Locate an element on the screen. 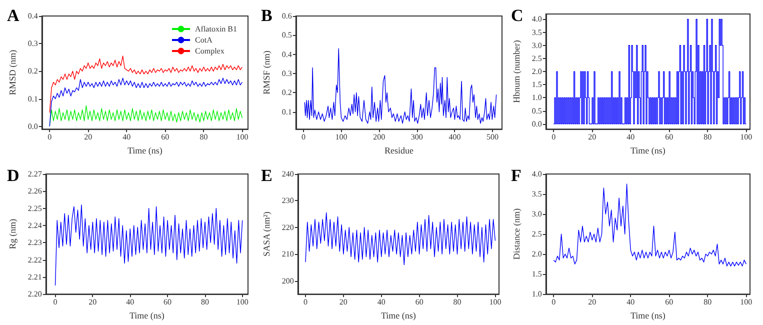 This screenshot has width=763, height=325. y-tick-label: 2.23 is located at coordinates (35, 243).